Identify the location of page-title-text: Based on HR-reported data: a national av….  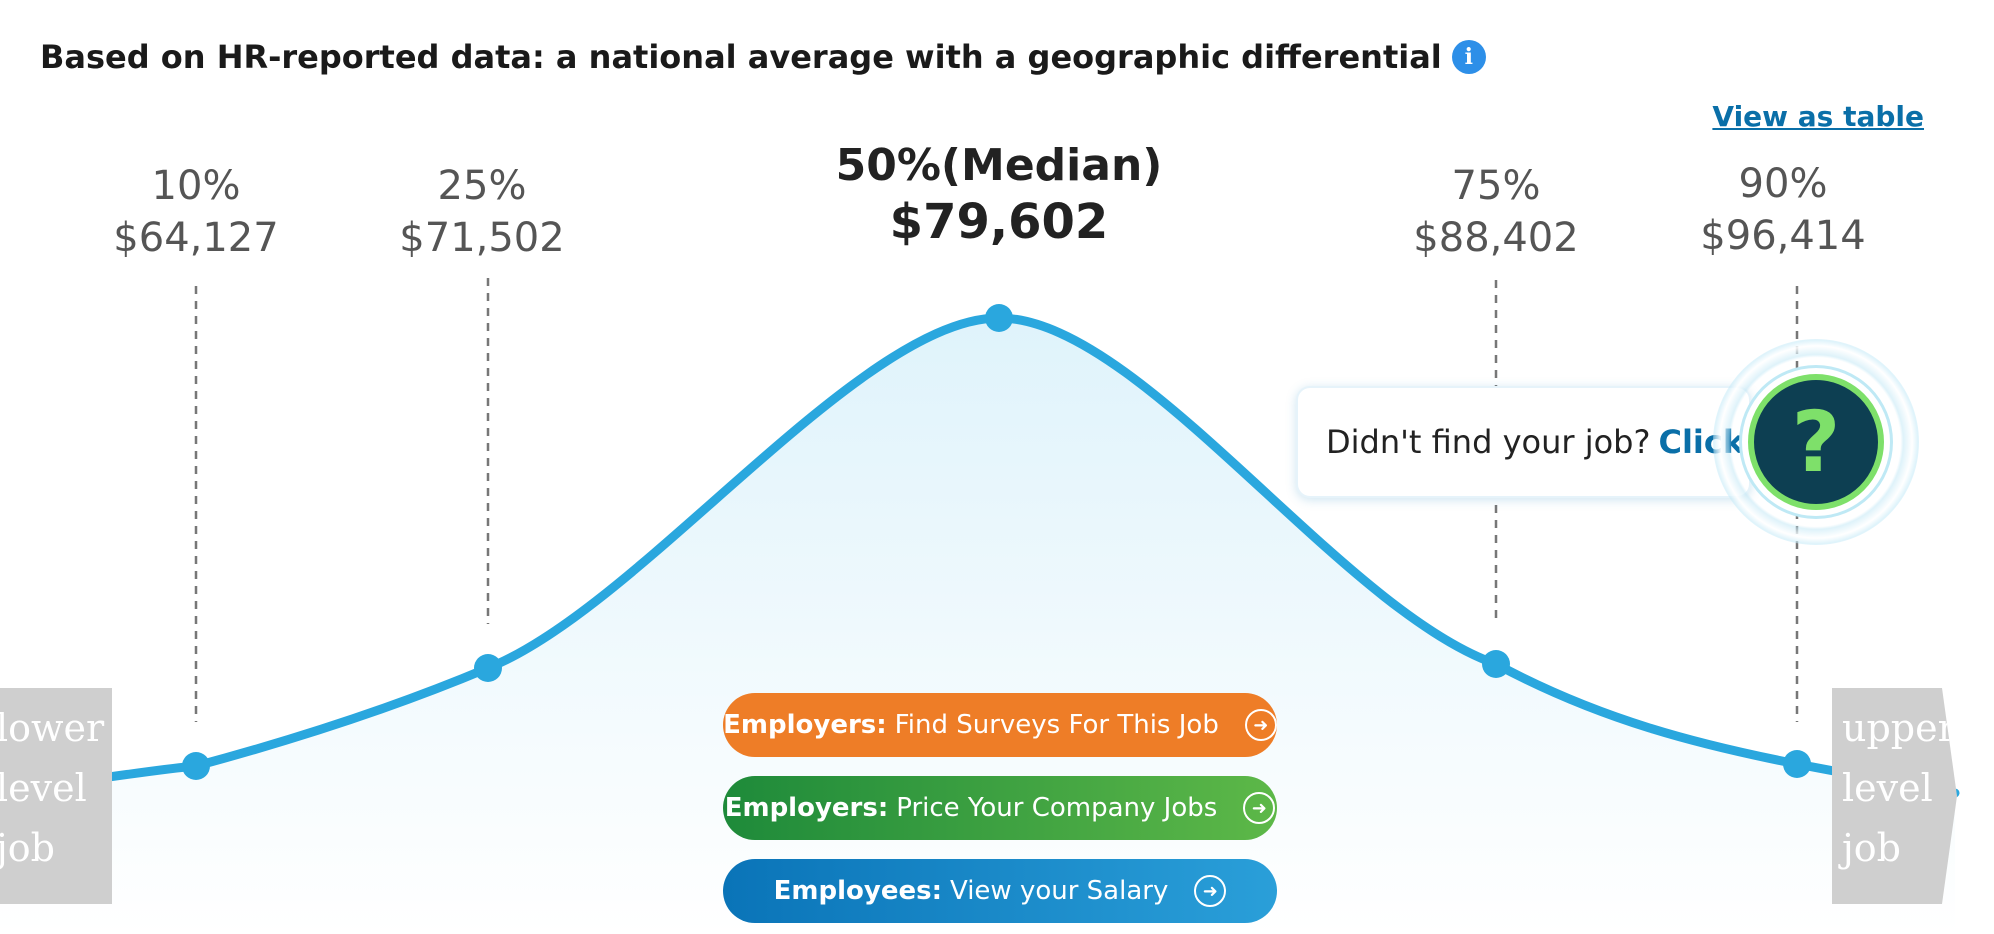
(741, 57).